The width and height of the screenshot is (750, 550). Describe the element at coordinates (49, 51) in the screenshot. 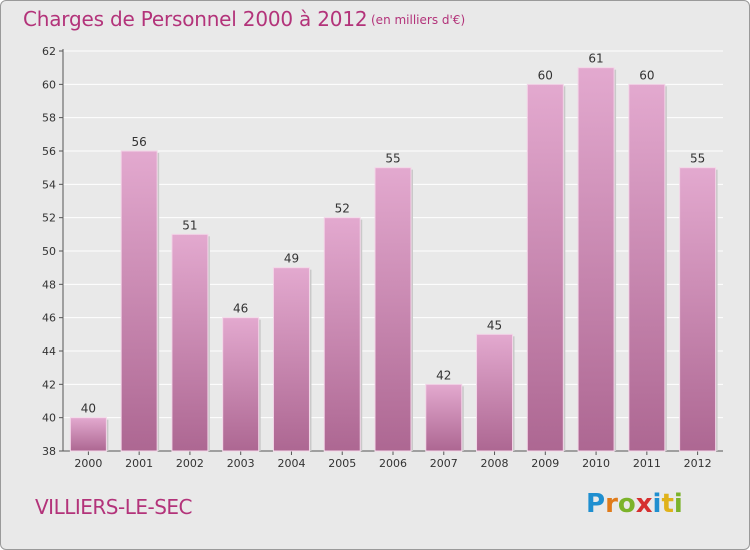

I see `y-tick-label: 62` at that location.